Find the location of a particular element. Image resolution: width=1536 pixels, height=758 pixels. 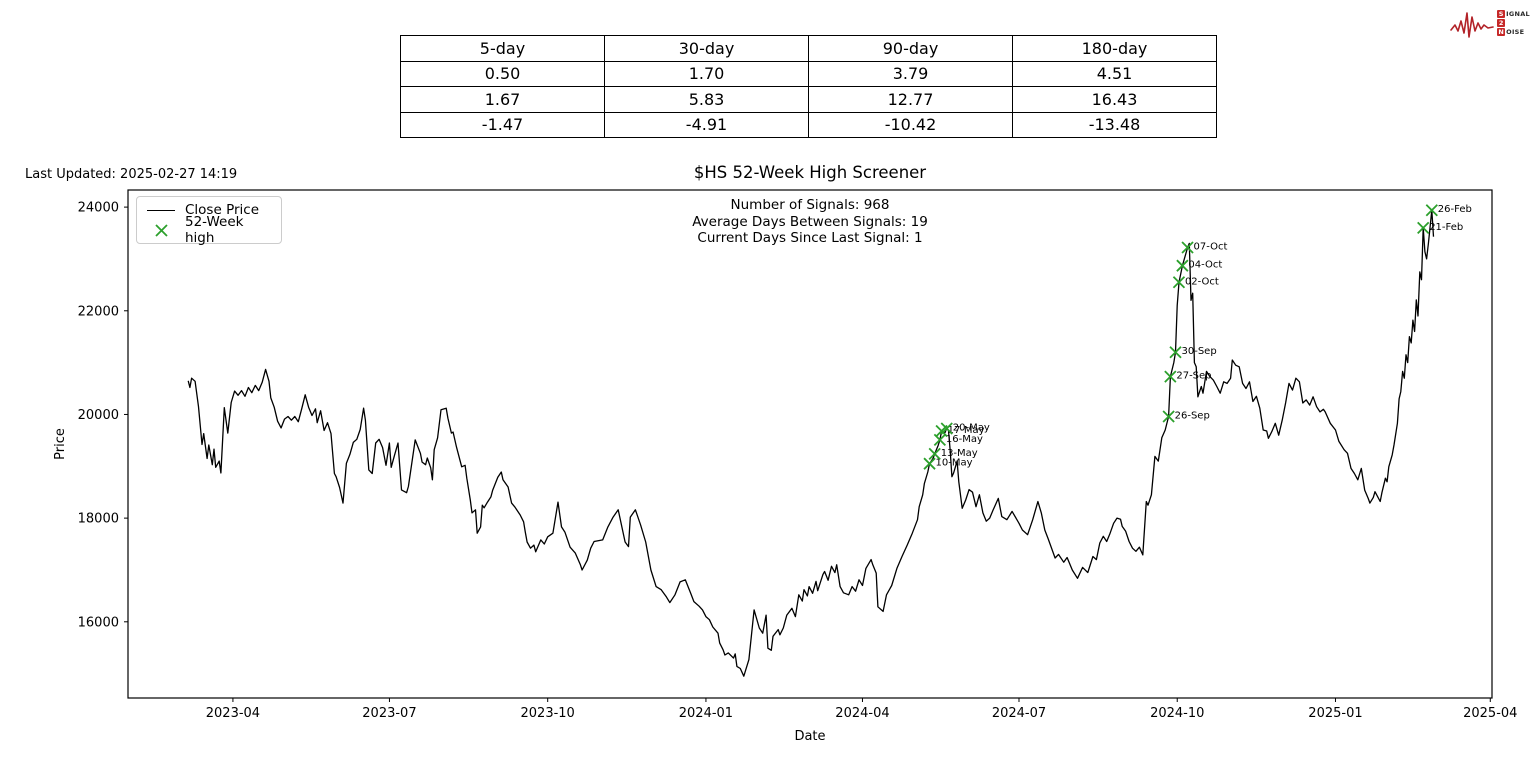

signal-label: 21-Feb is located at coordinates (1446, 227).